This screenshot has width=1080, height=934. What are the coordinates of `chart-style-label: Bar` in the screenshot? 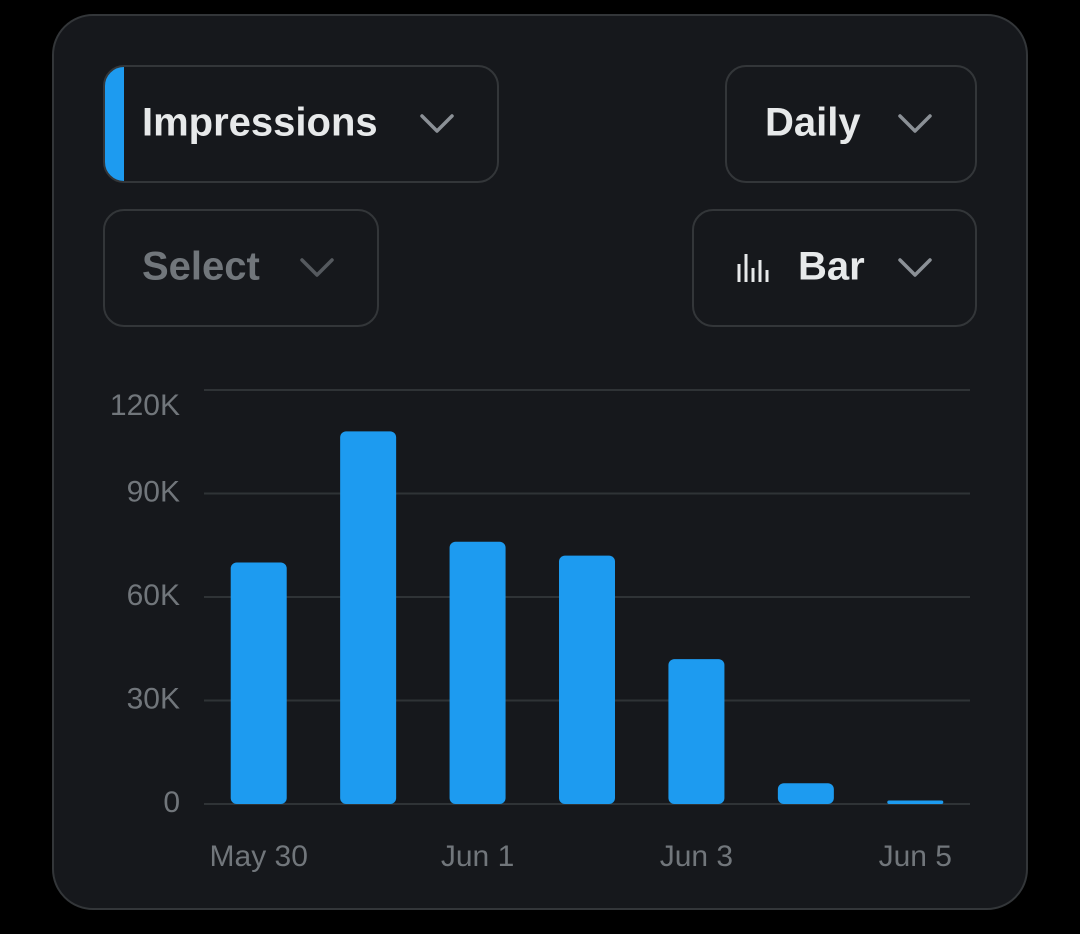 It's located at (831, 267).